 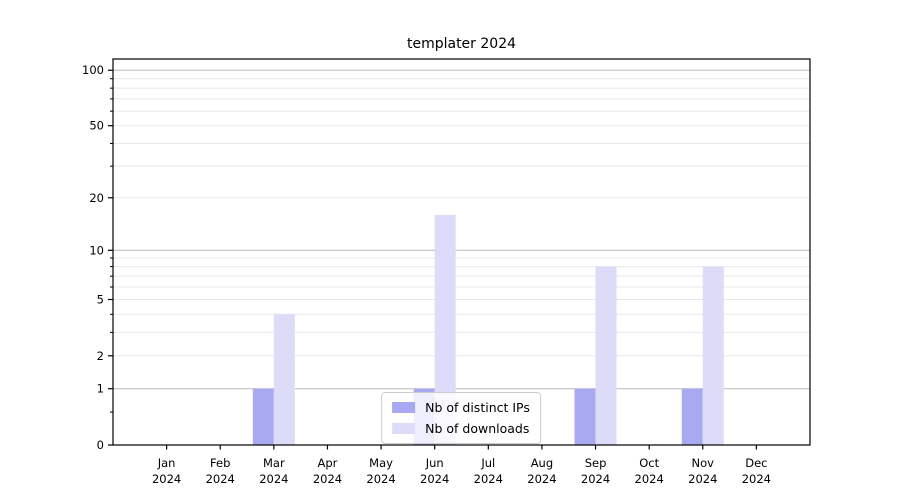 I want to click on x-axis-tick-label: Nov 2024, so click(x=702, y=471).